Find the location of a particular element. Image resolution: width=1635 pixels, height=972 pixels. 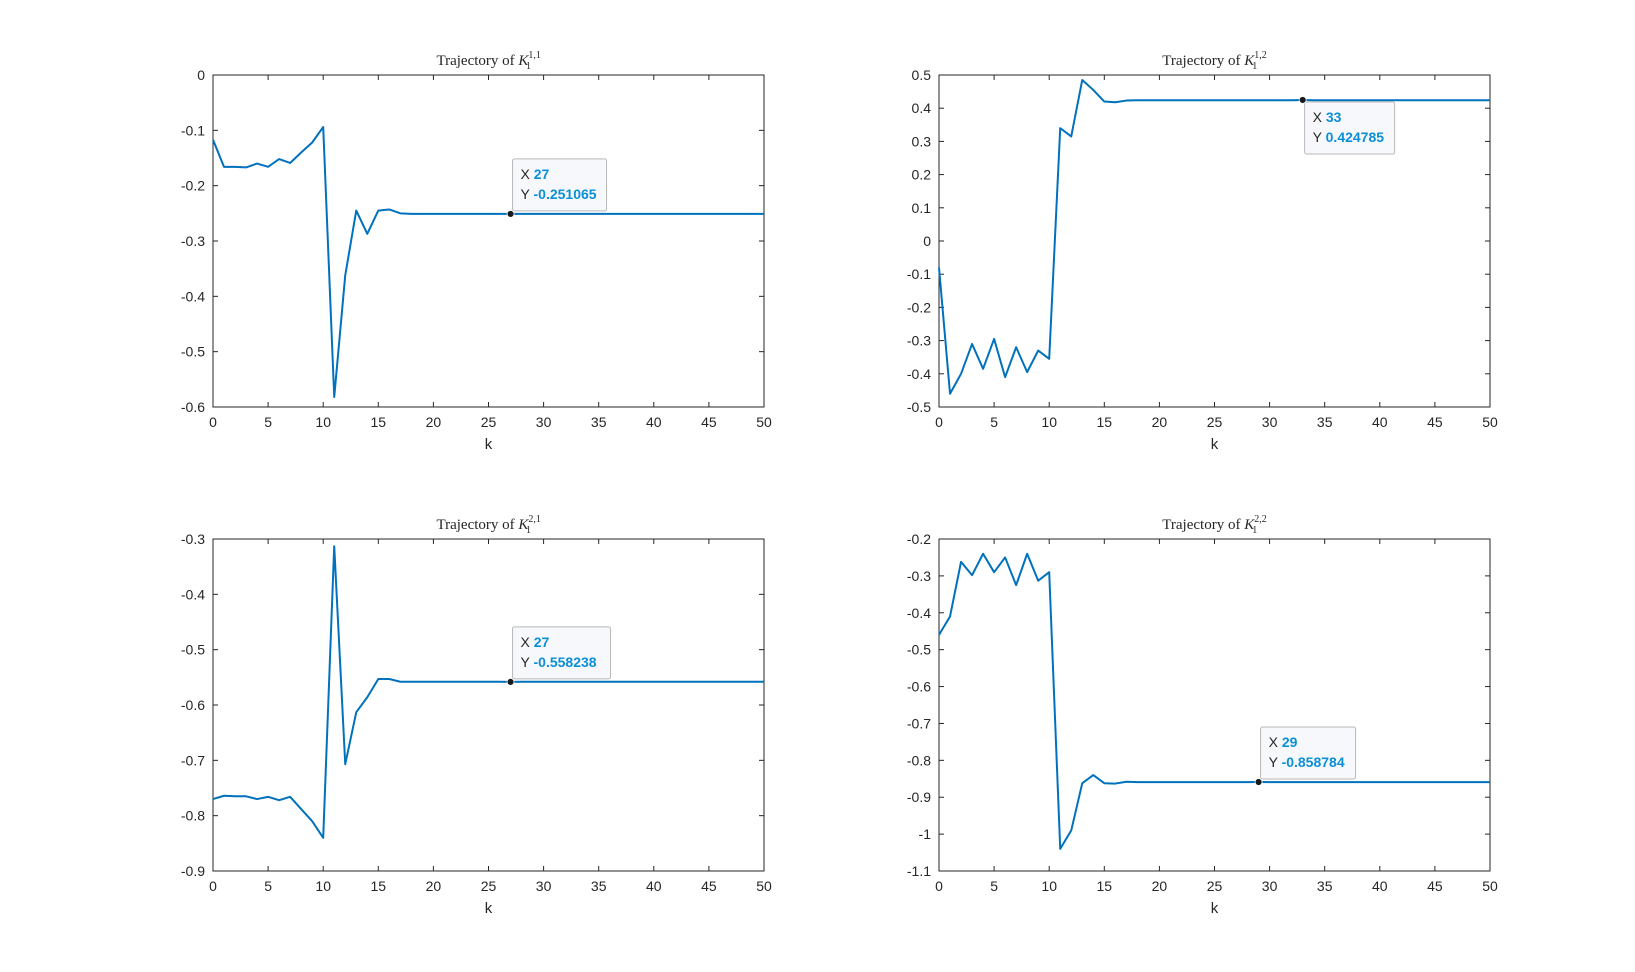

datatip: X 33 Y 0.424785 is located at coordinates (1347, 125).